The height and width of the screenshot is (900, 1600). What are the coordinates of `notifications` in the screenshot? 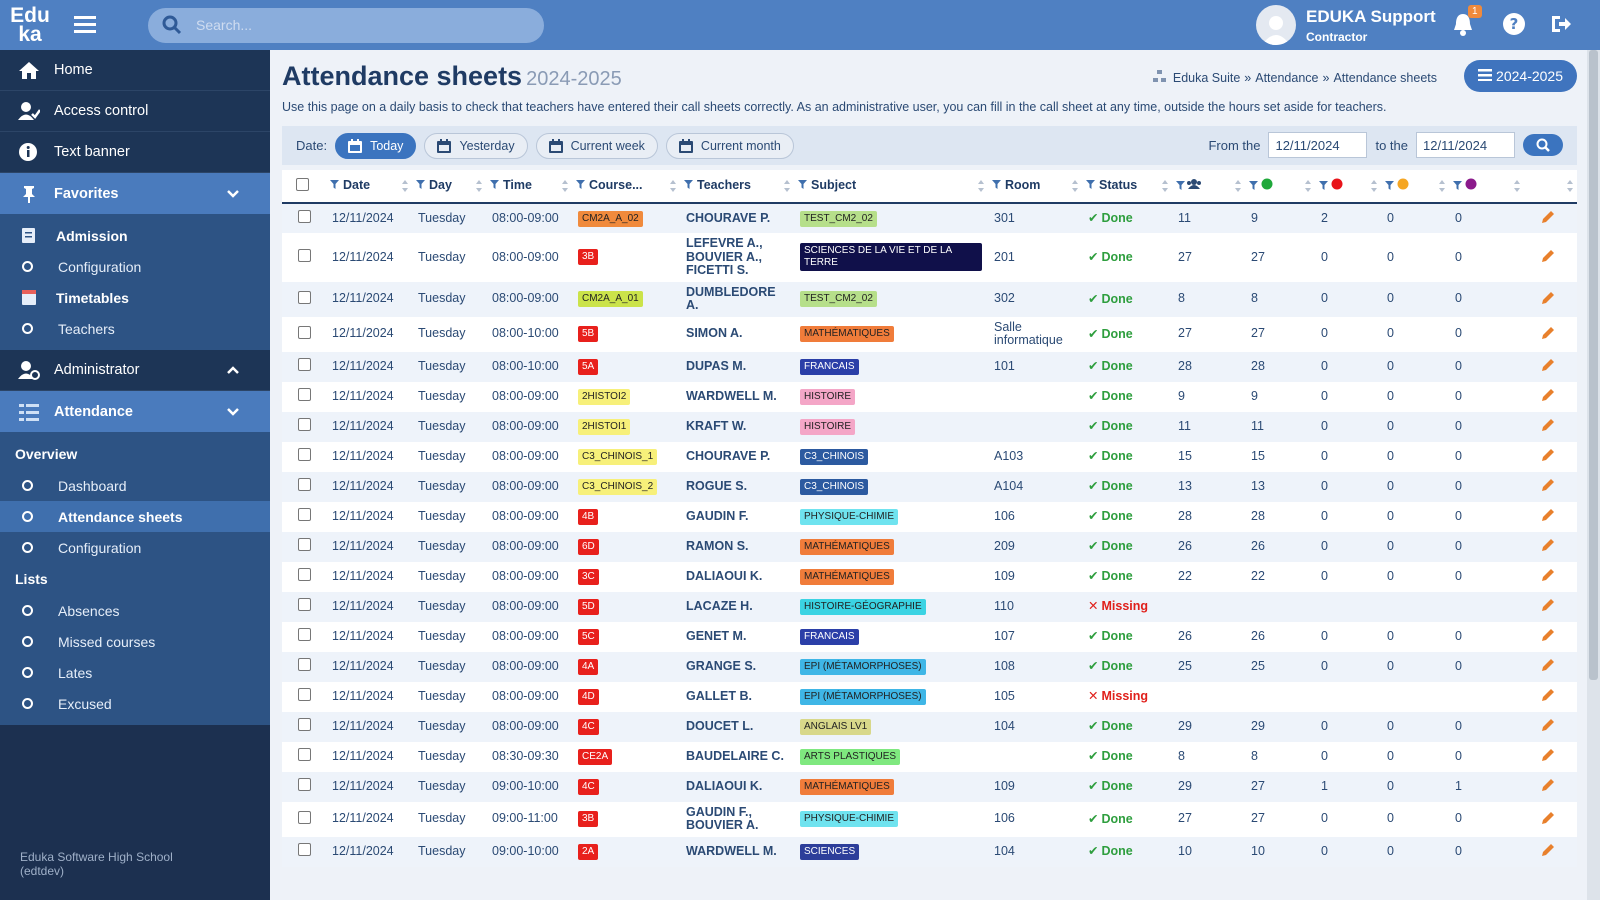 It's located at (1463, 24).